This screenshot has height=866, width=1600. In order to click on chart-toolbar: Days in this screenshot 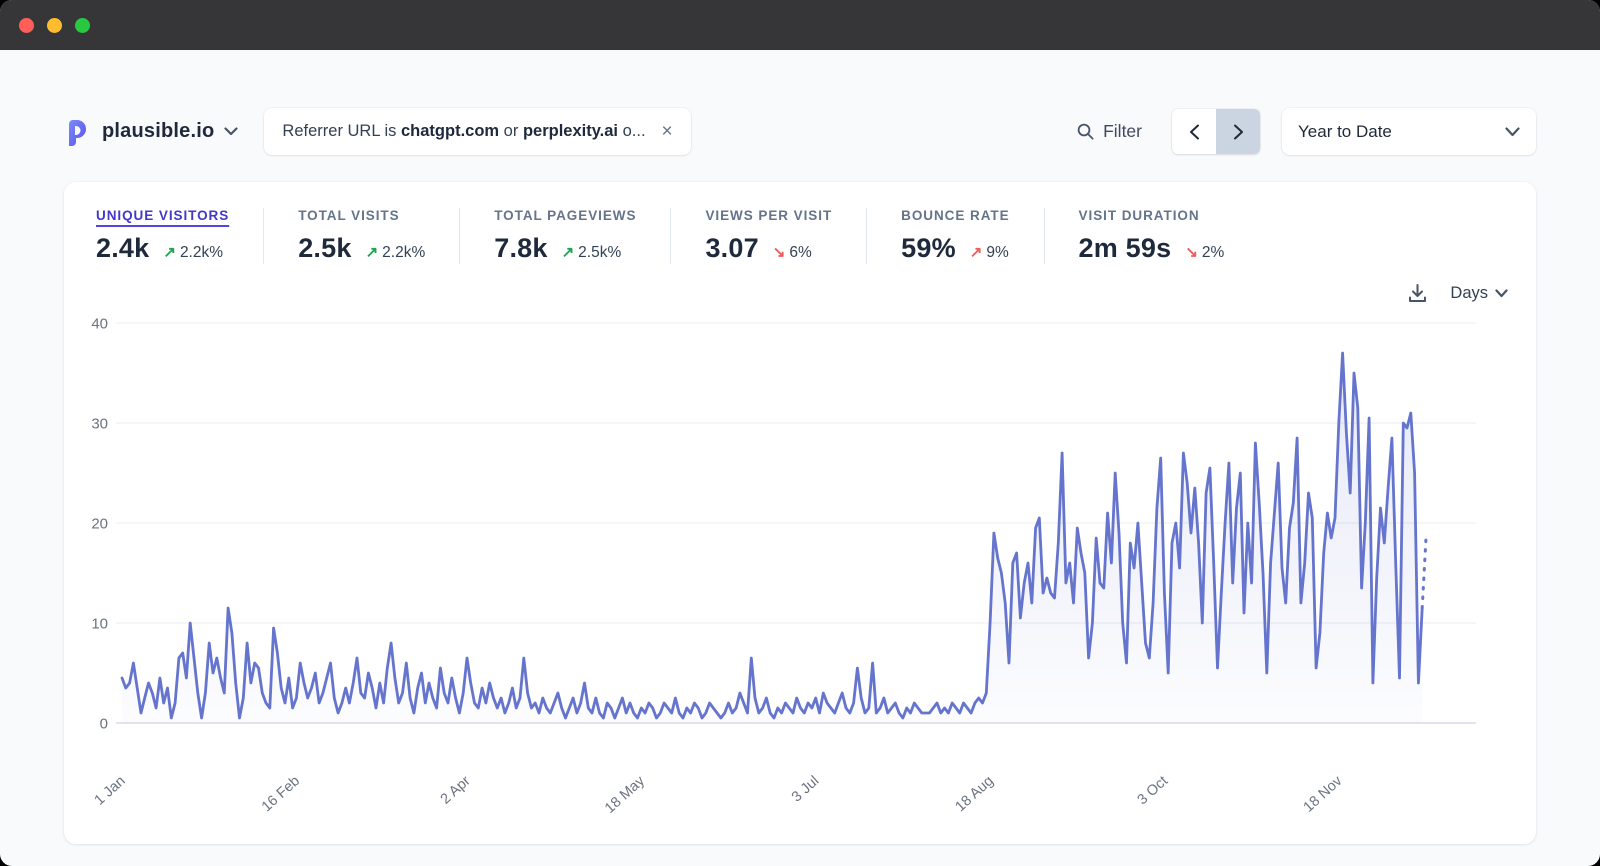, I will do `click(793, 293)`.